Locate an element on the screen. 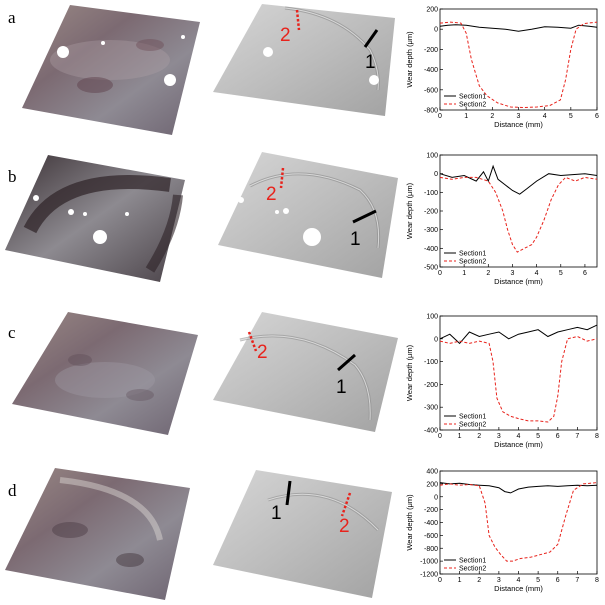 Image resolution: width=605 pixels, height=605 pixels. photo-d is located at coordinates (97, 534).